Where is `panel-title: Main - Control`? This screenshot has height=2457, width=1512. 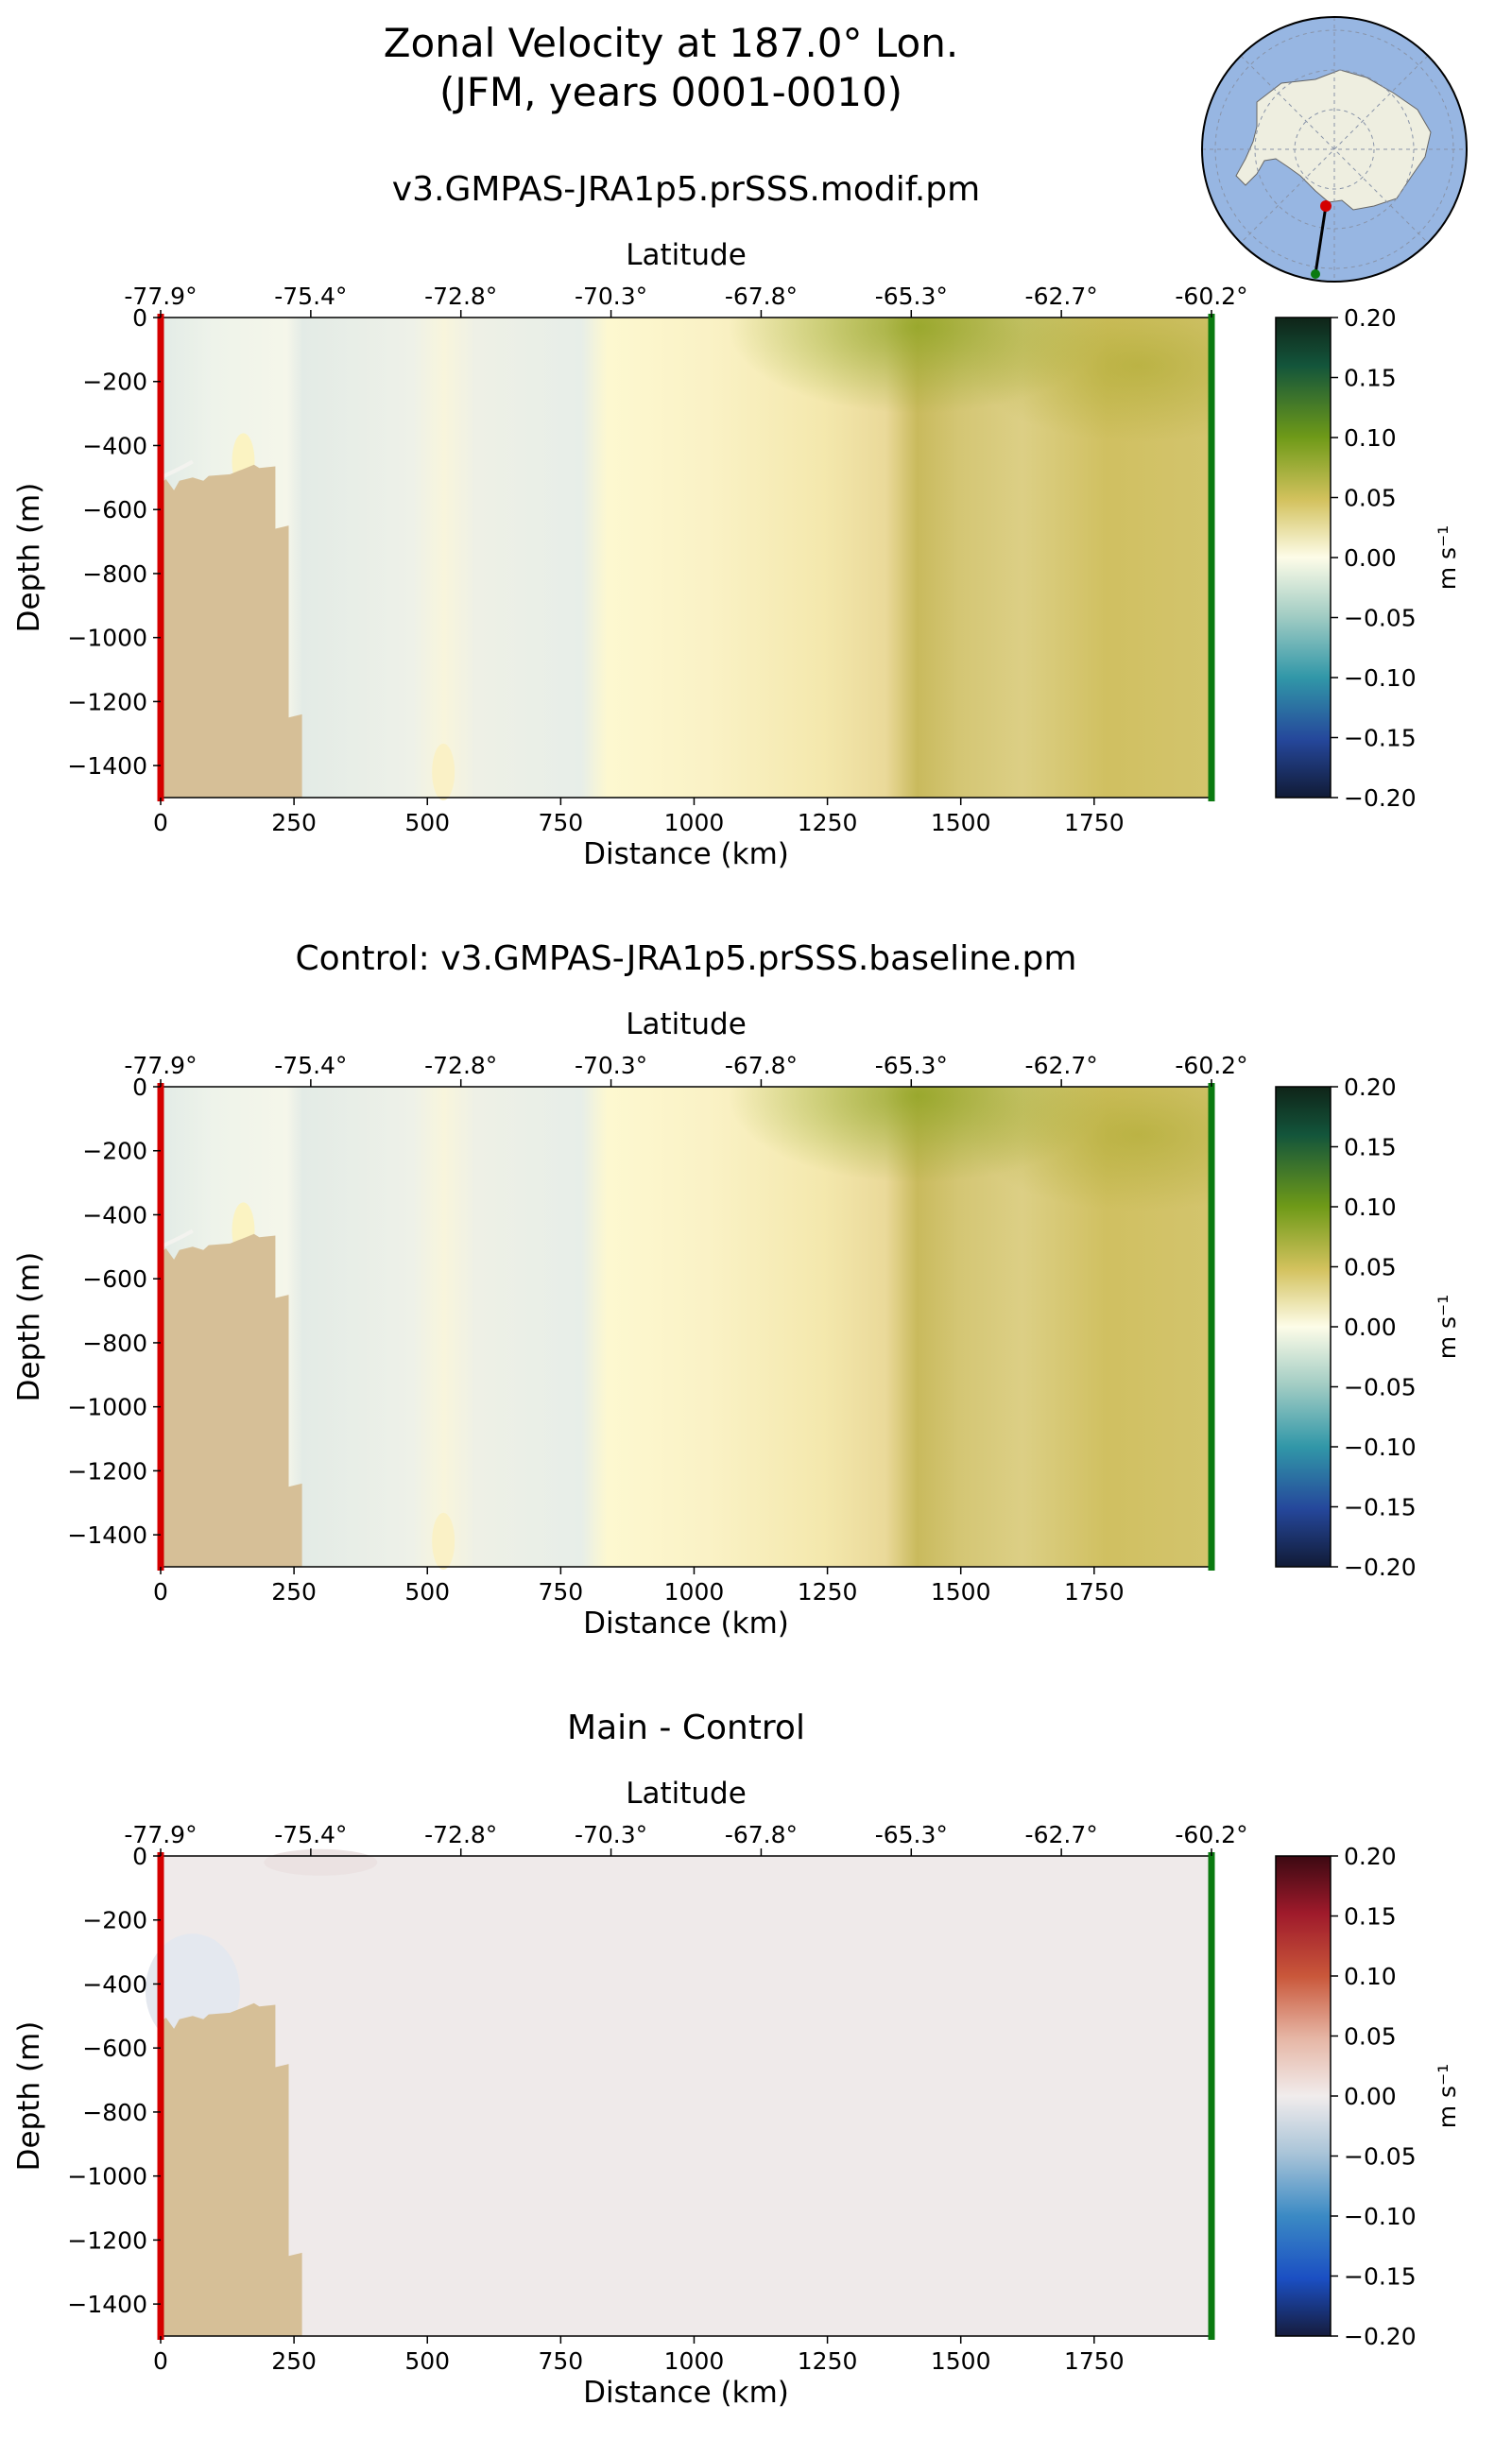 panel-title: Main - Control is located at coordinates (686, 1728).